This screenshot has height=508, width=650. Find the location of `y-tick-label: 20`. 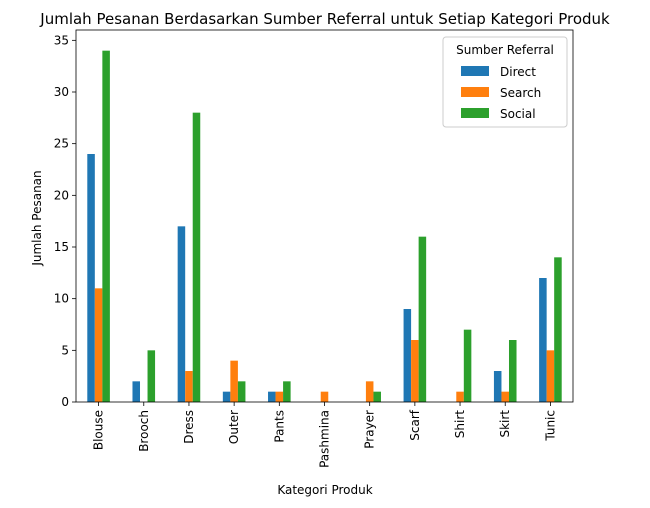

y-tick-label: 20 is located at coordinates (61, 195).